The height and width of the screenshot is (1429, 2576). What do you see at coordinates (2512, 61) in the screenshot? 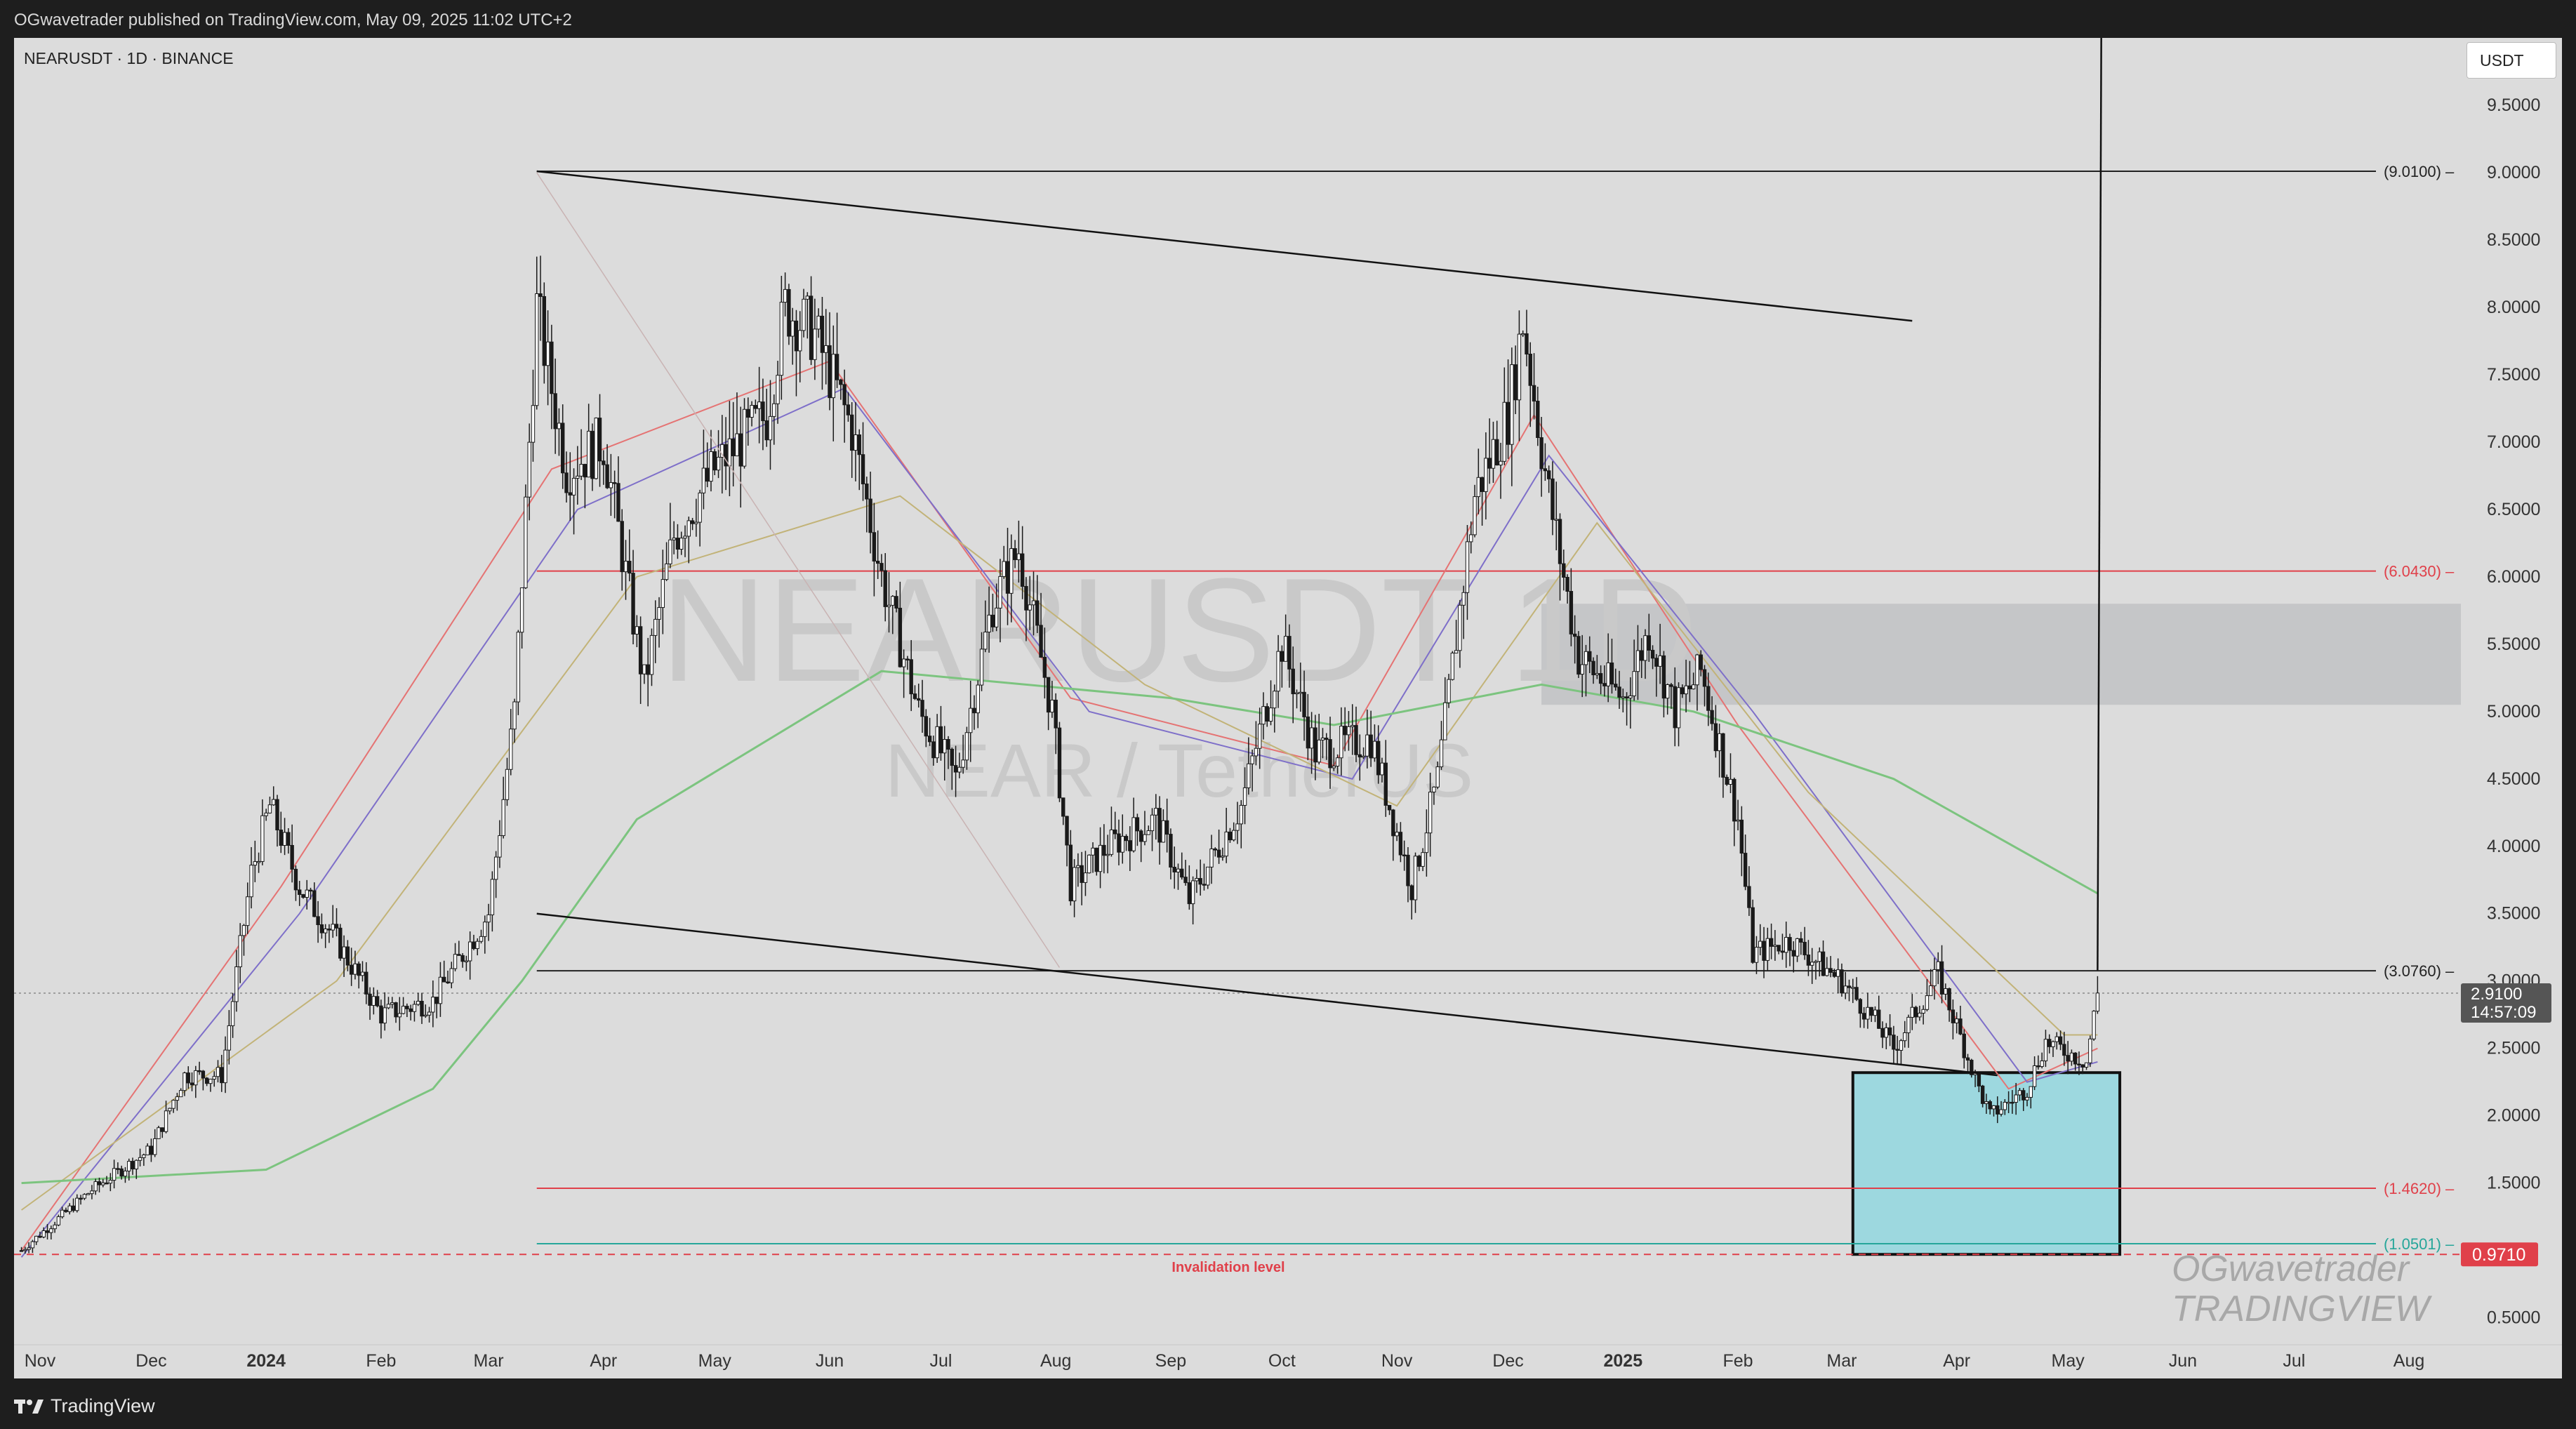
I see `currency-unit-button: USDT` at bounding box center [2512, 61].